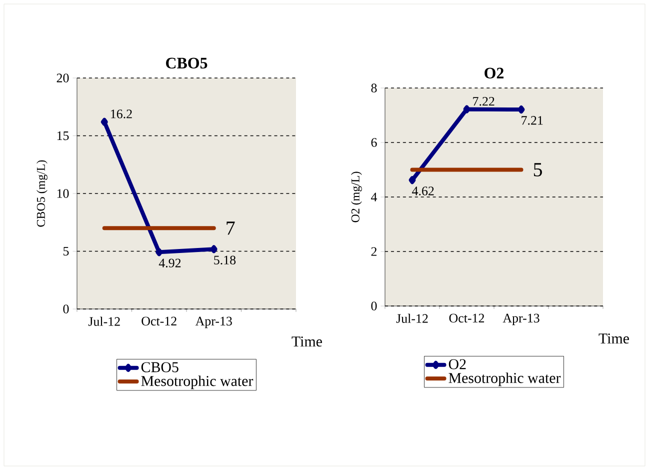 The width and height of the screenshot is (649, 470). What do you see at coordinates (356, 197) in the screenshot?
I see `y-axis-title: O2 (mg/L)` at bounding box center [356, 197].